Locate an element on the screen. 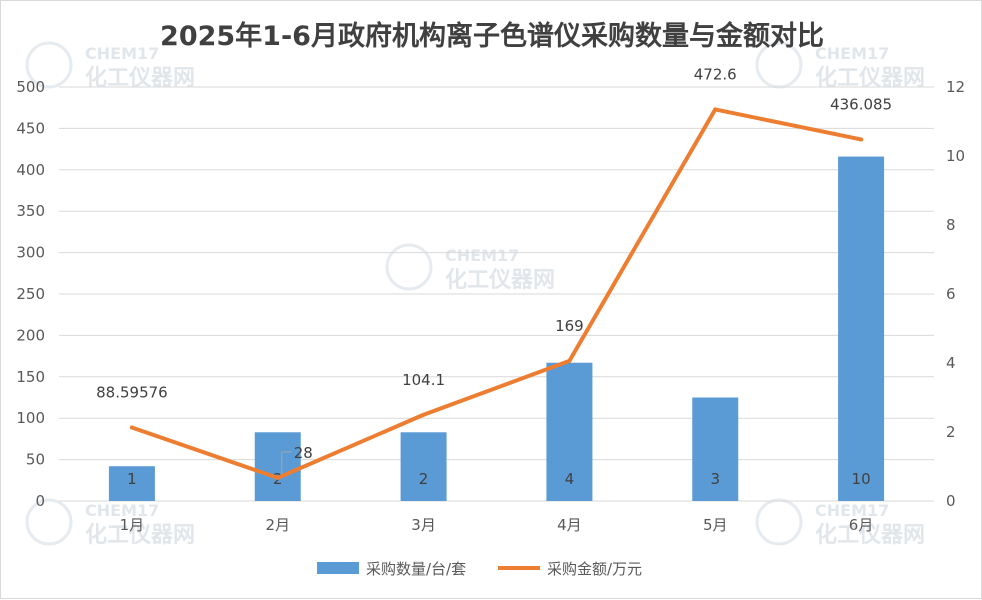 This screenshot has height=600, width=982. legend-swatch-bar is located at coordinates (338, 568).